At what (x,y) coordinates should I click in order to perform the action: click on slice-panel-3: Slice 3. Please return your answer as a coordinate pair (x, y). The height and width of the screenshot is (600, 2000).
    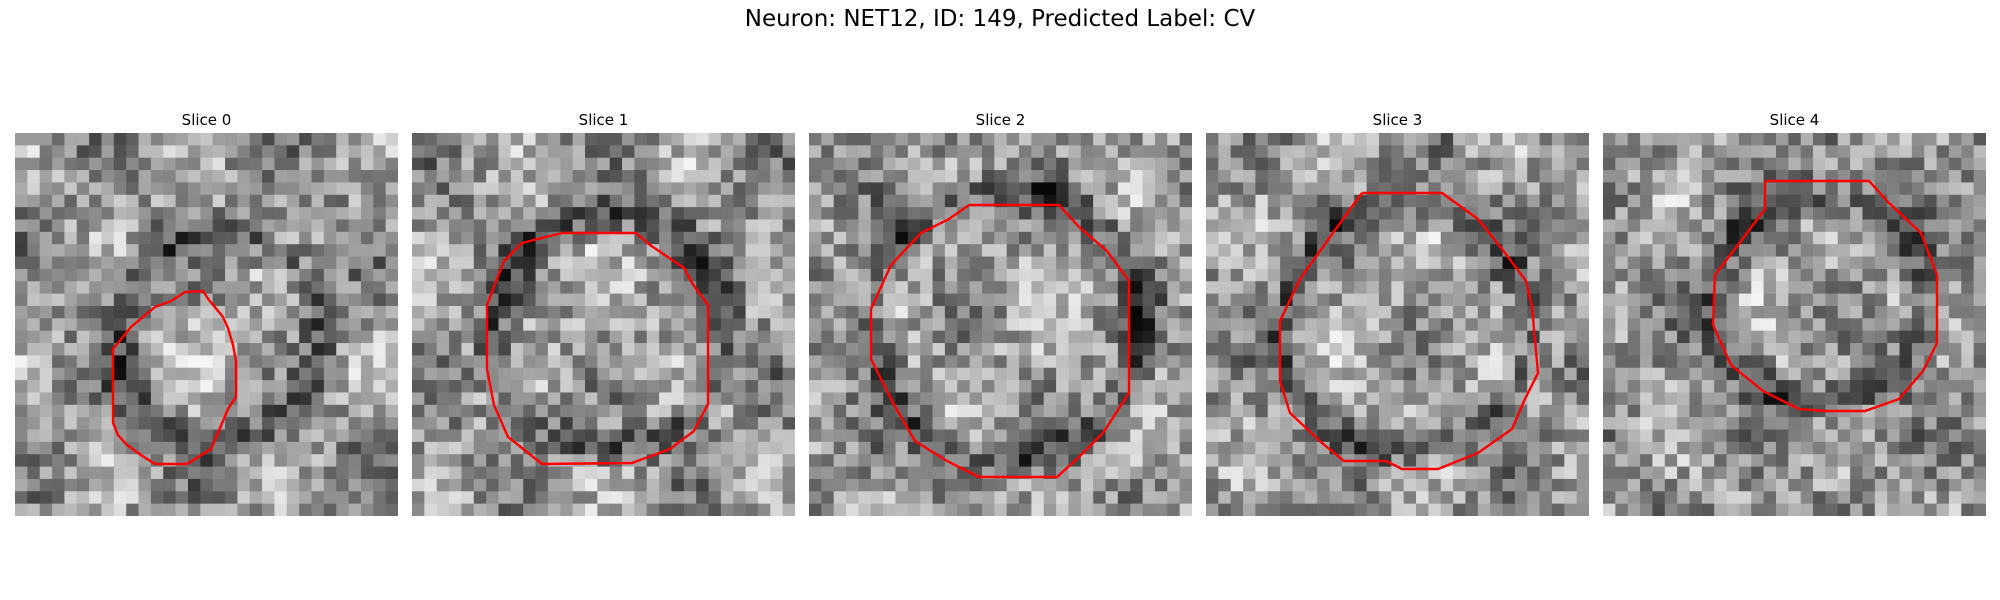
    Looking at the image, I should click on (1397, 312).